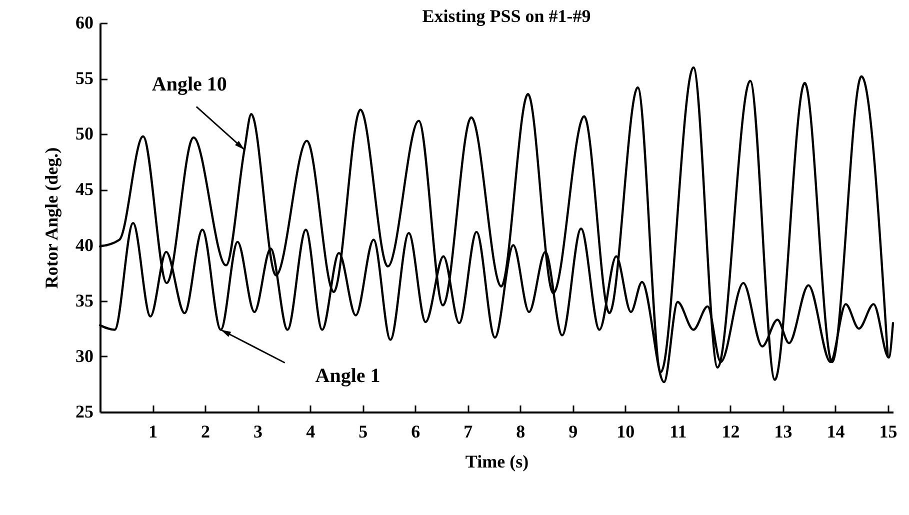 The height and width of the screenshot is (515, 909). What do you see at coordinates (205, 432) in the screenshot?
I see `x-tick-label: 2` at bounding box center [205, 432].